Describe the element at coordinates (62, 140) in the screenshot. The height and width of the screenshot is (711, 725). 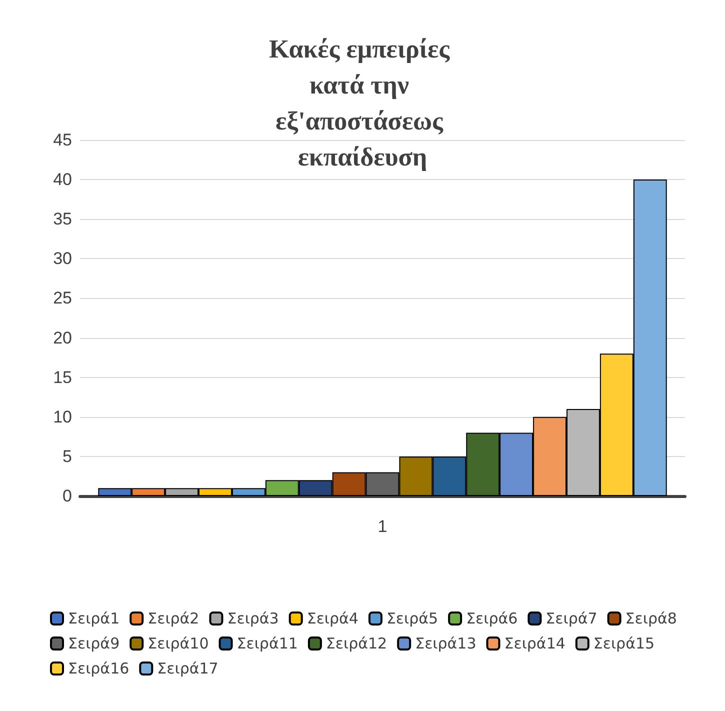
I see `y-tick-label: 45` at that location.